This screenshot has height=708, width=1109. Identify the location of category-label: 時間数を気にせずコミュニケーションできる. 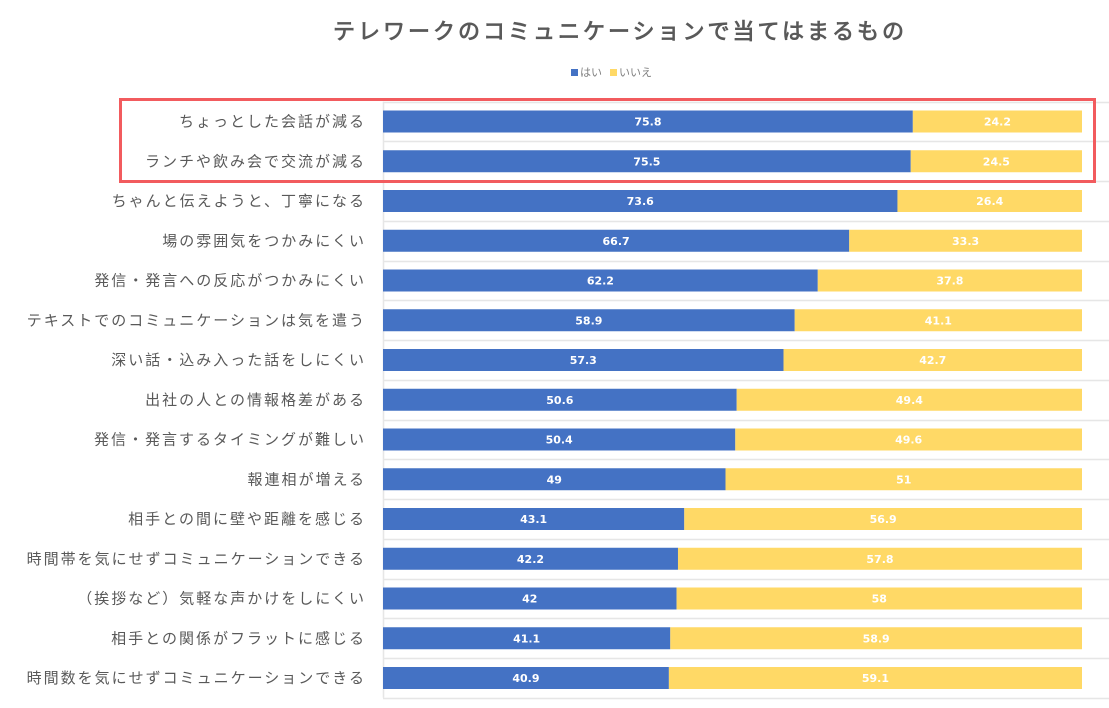
(196, 678).